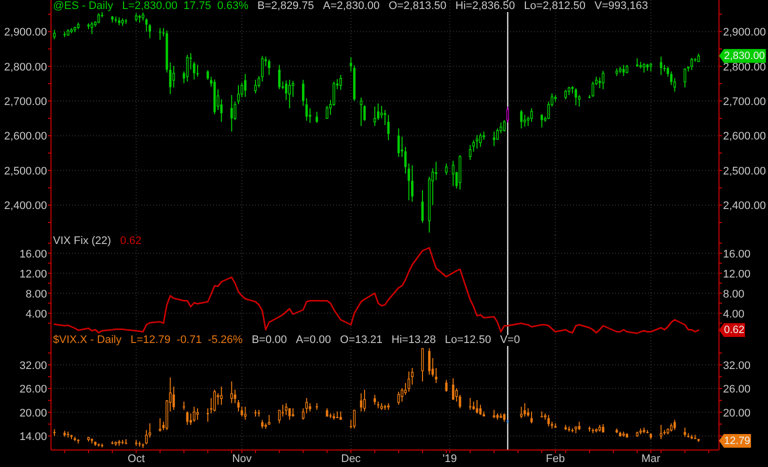 The height and width of the screenshot is (467, 768). What do you see at coordinates (555, 6) in the screenshot?
I see `annotation: Lo=2,812.50` at bounding box center [555, 6].